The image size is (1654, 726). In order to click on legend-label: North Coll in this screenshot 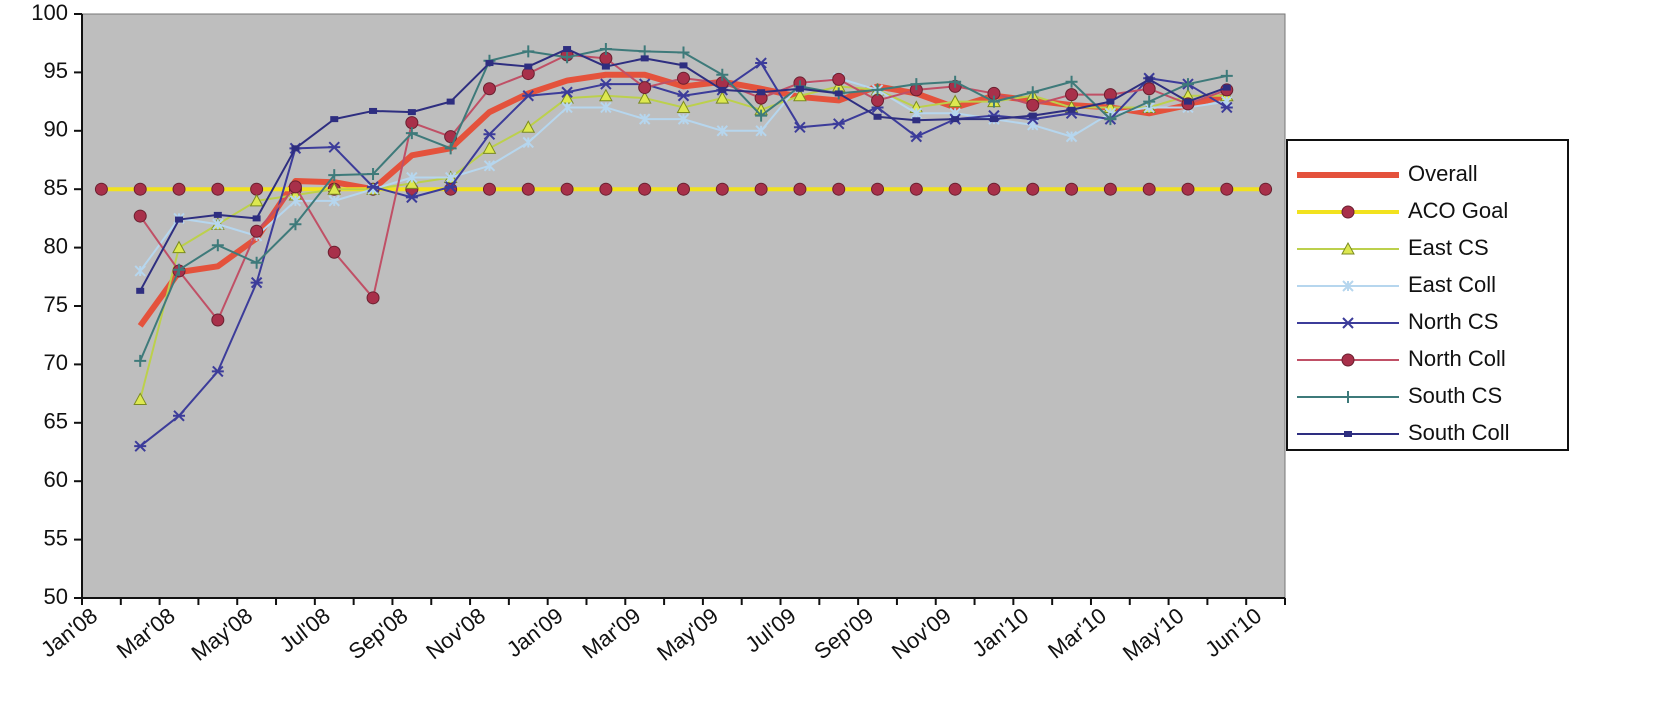, I will do `click(1457, 358)`.